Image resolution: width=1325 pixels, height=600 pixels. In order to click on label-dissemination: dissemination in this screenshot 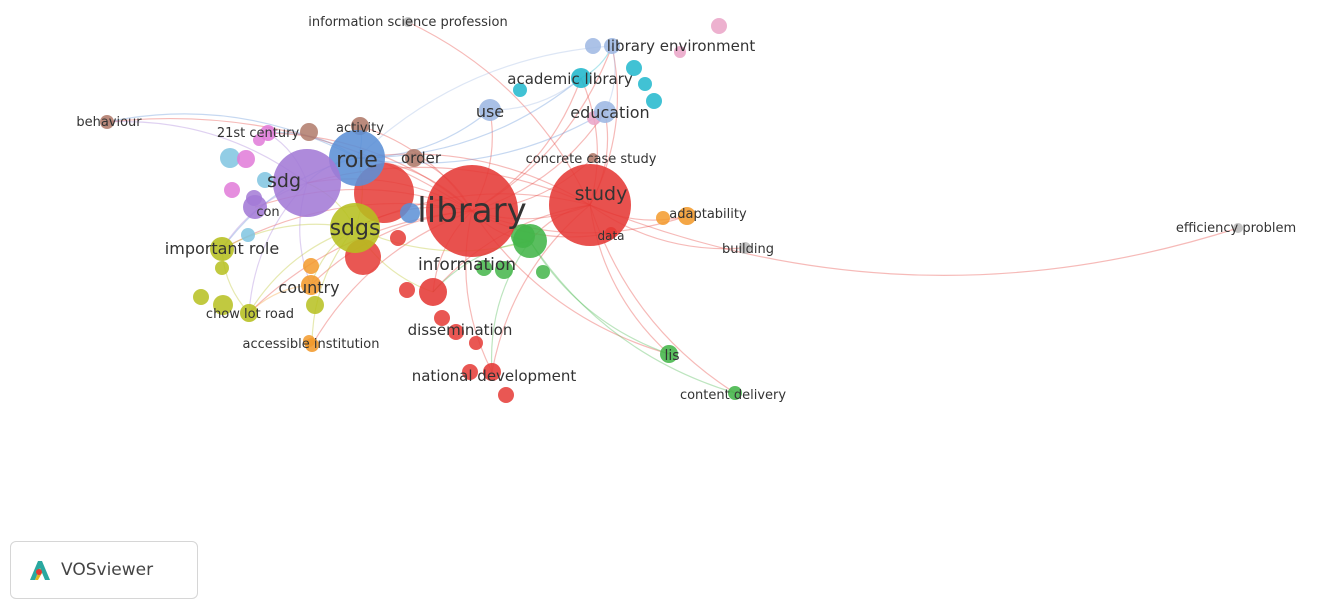, I will do `click(460, 330)`.